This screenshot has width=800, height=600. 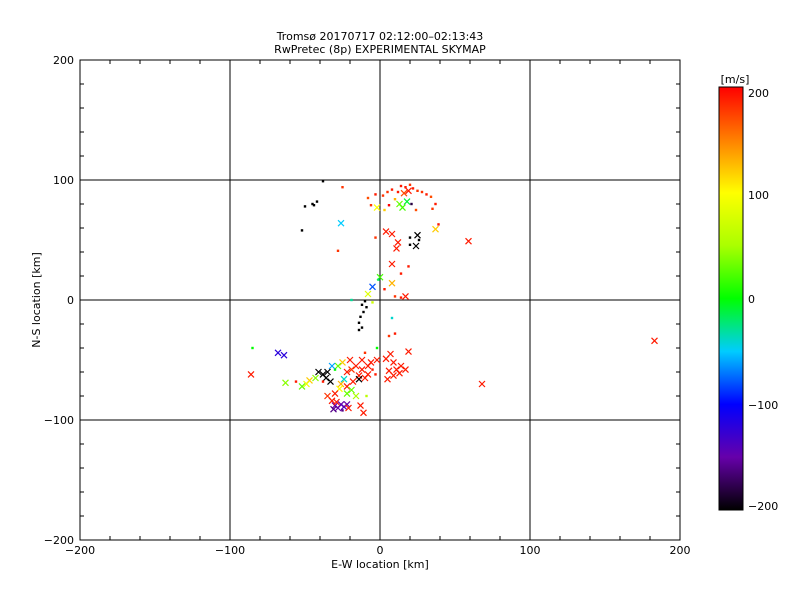 I want to click on y-tick-label: 0, so click(x=70, y=300).